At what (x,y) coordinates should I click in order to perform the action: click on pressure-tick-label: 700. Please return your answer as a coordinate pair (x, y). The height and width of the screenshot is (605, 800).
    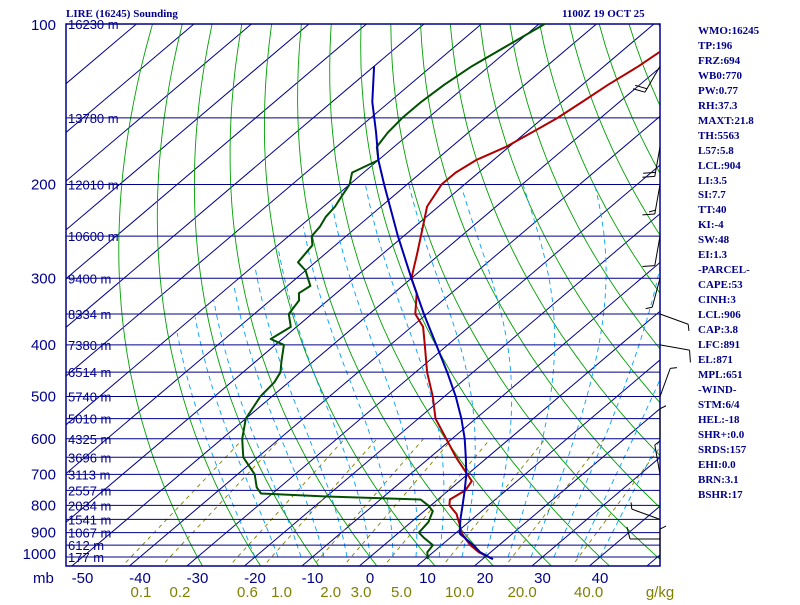
    Looking at the image, I should click on (43, 474).